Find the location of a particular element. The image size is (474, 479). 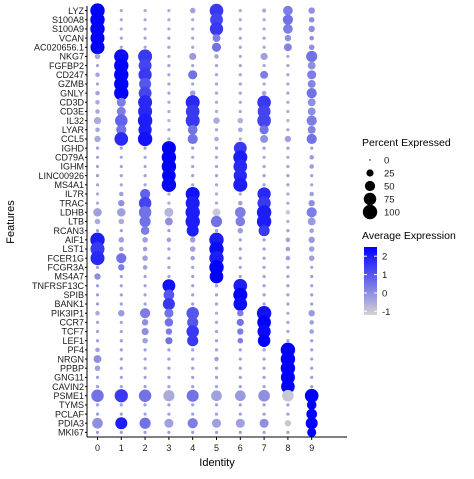

gene-label: BANK1 is located at coordinates (69, 304).